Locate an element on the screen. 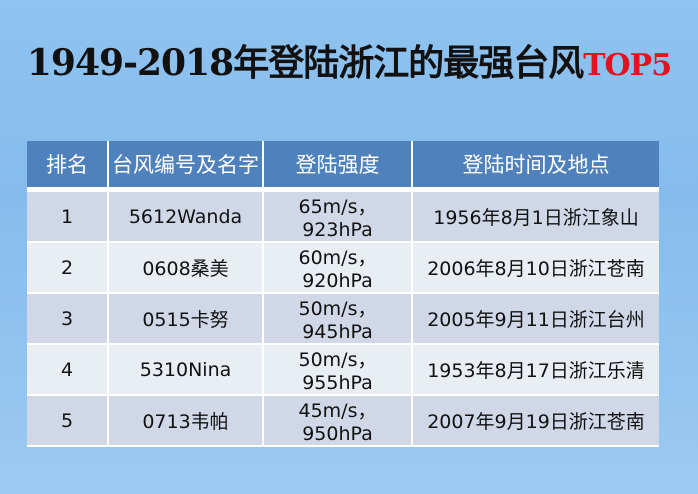  cell-rank: 4 is located at coordinates (68, 370).